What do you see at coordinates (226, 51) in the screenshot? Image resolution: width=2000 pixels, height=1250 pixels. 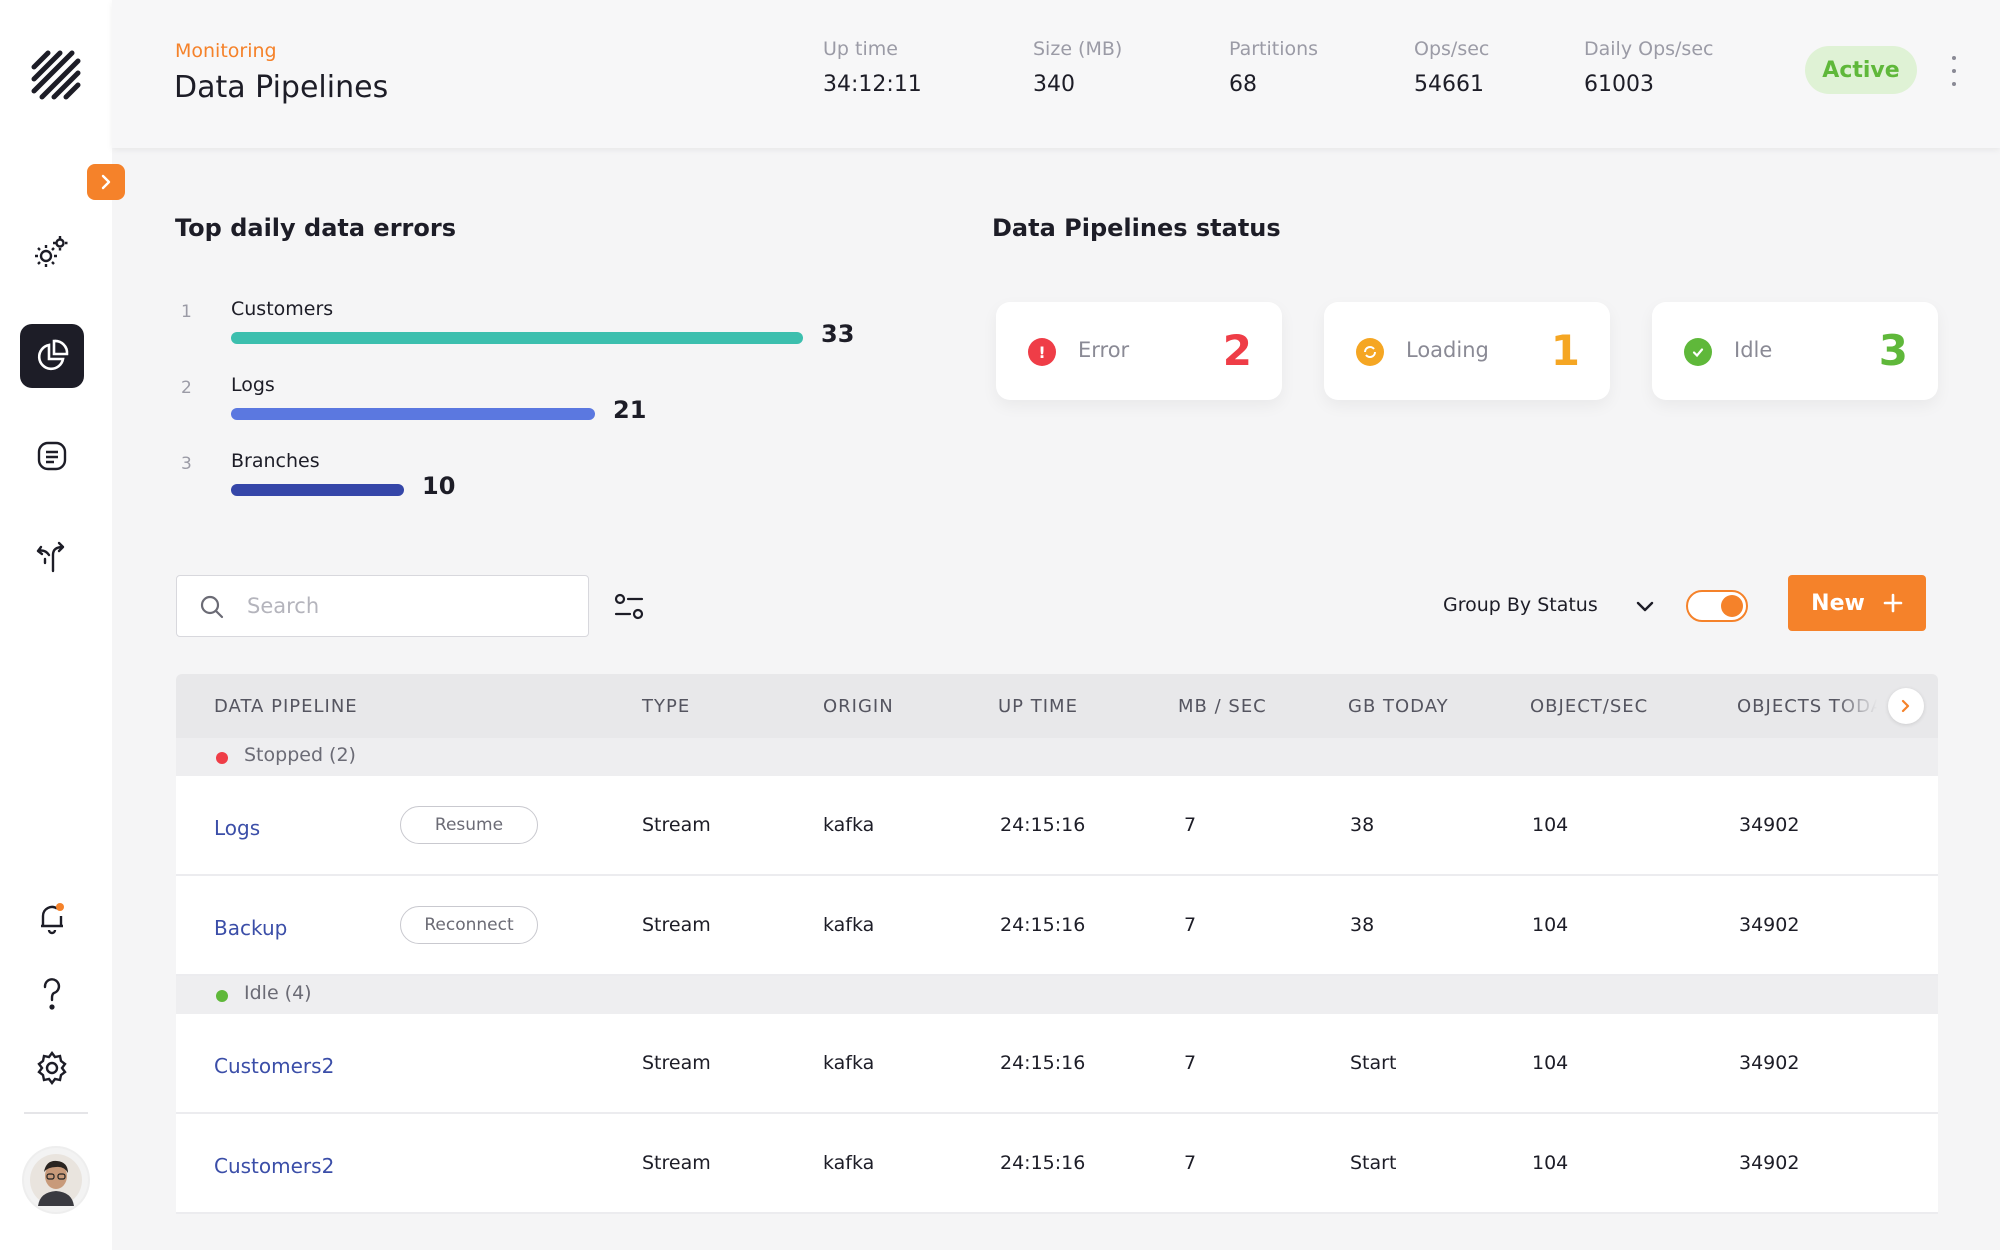 I see `breadcrumb: Monitoring` at bounding box center [226, 51].